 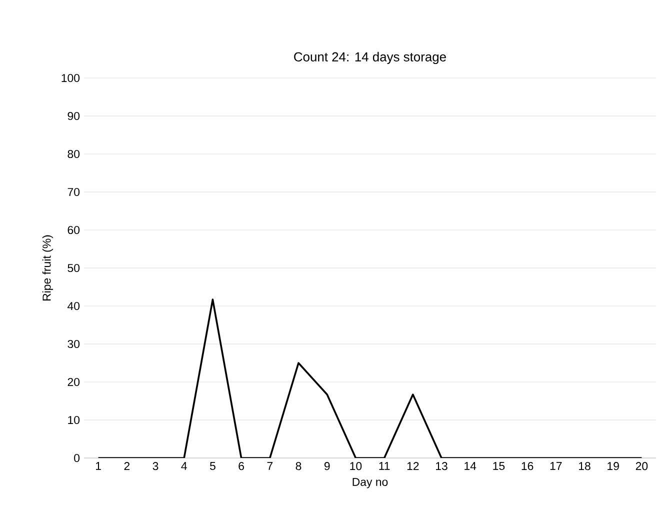 I want to click on x-tick-label: 11, so click(x=384, y=466).